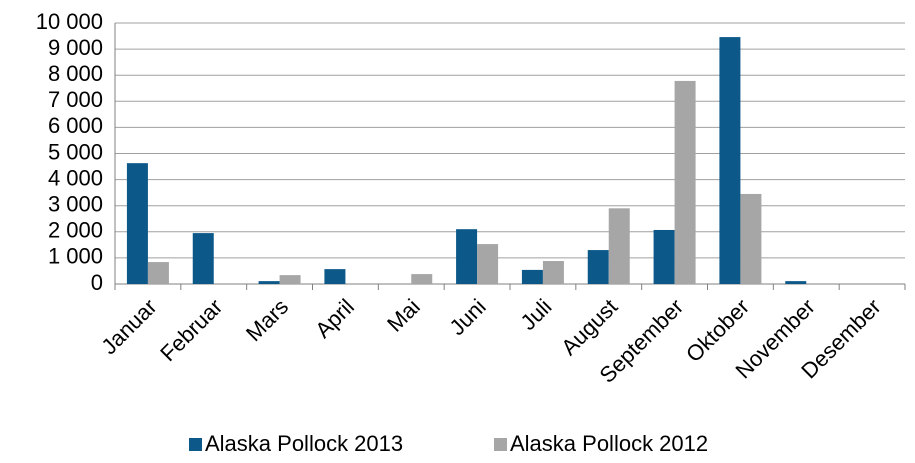 This screenshot has height=463, width=915. Describe the element at coordinates (304, 443) in the screenshot. I see `legend-label: Alaska Pollock 2013` at that location.